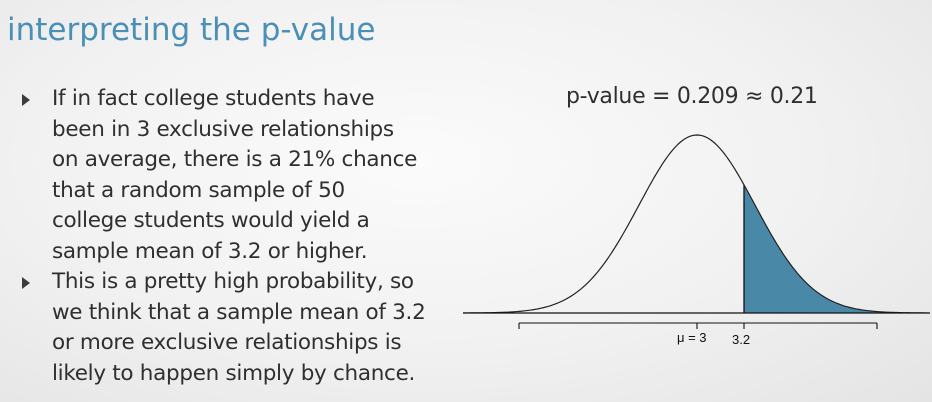  I want to click on slide-title: interpreting the p-value, so click(191, 30).